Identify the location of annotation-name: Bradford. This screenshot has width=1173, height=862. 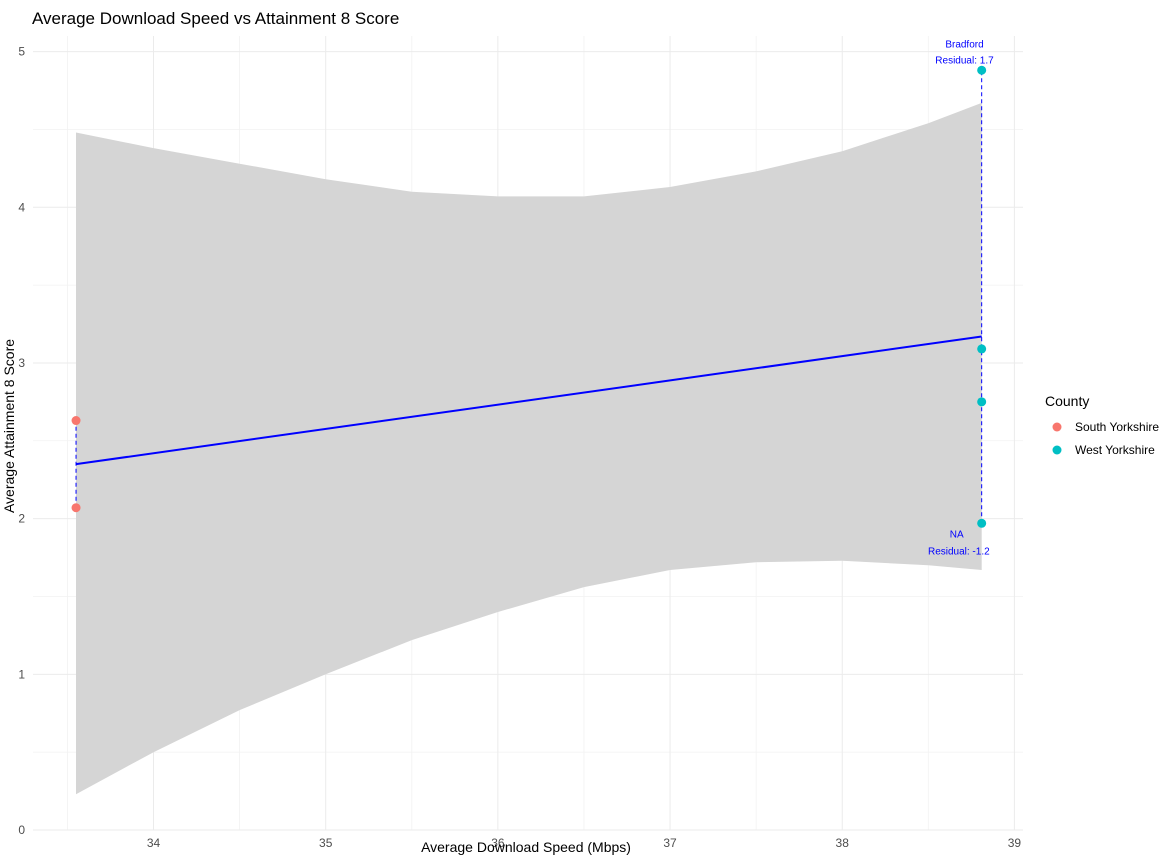
(964, 44).